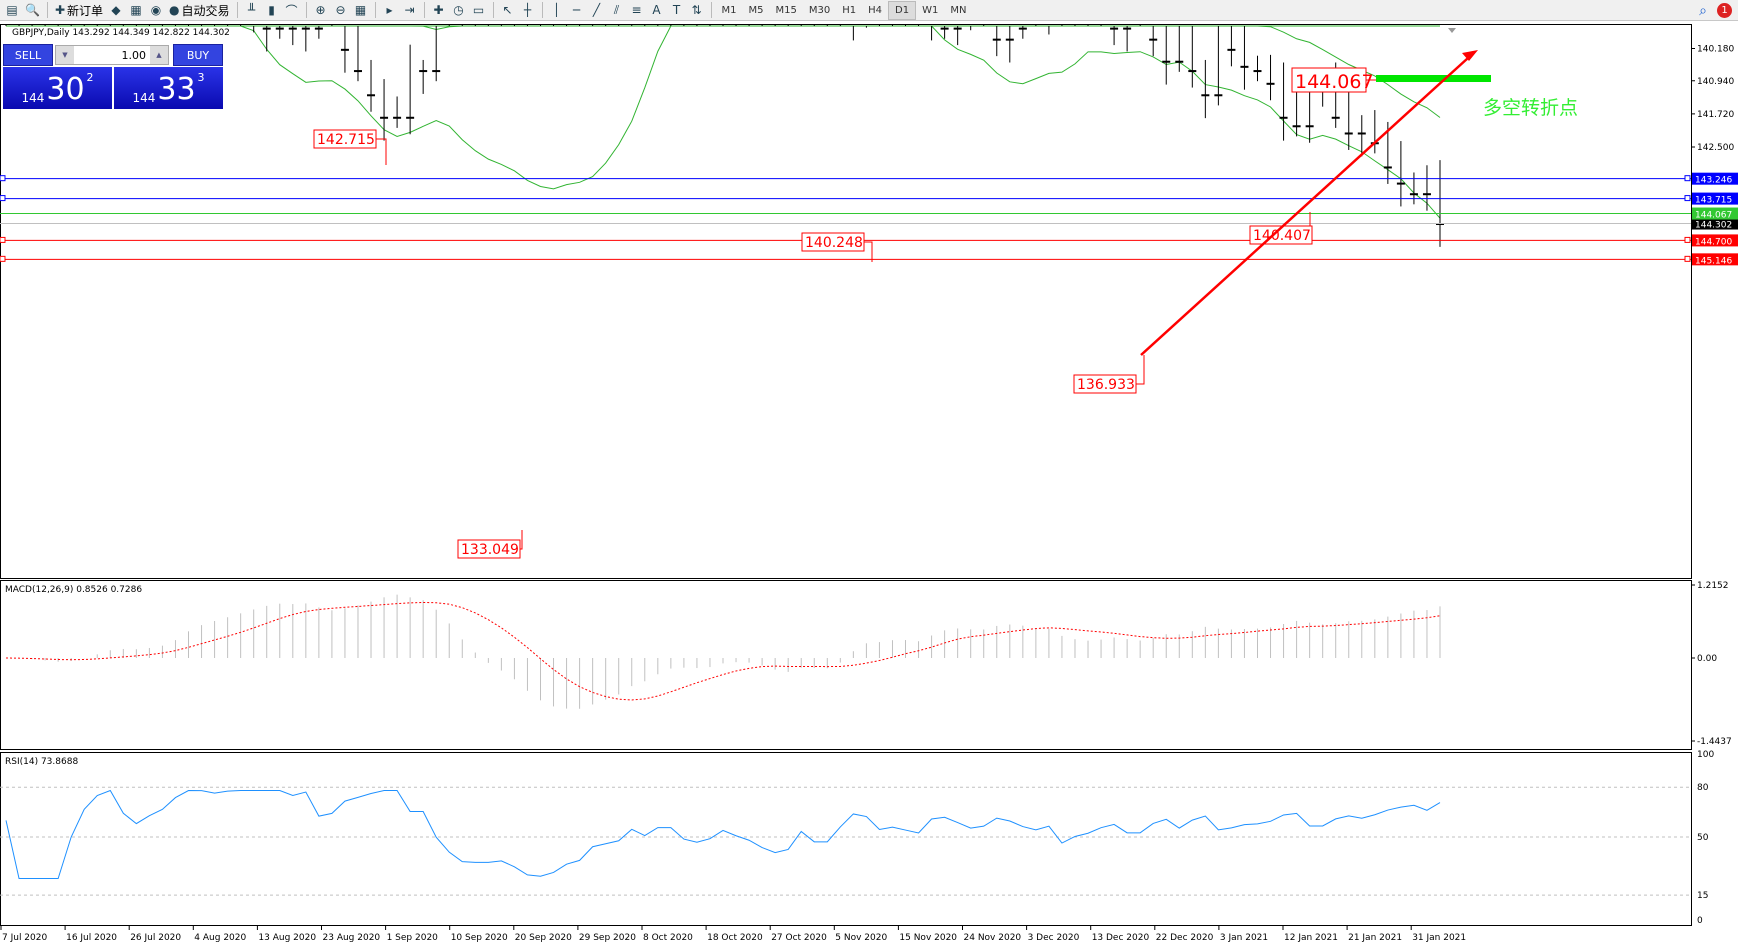 This screenshot has width=1738, height=945. I want to click on bar-chart-icon: ╨, so click(251, 10).